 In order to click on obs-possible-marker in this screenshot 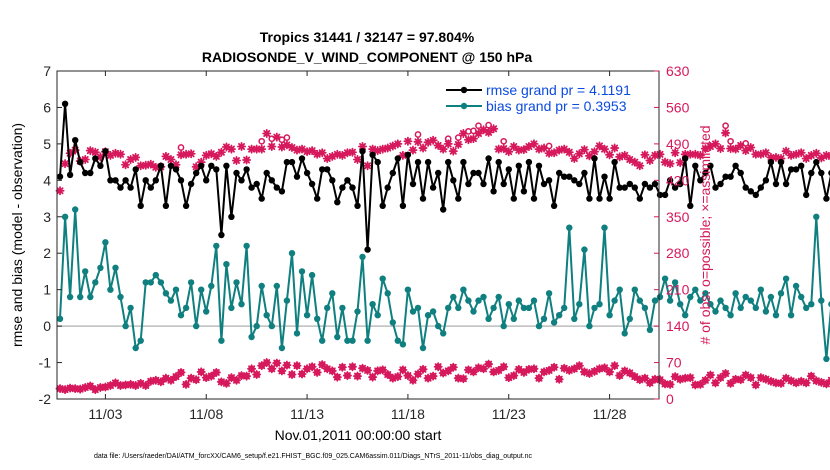, I will do `click(504, 141)`.